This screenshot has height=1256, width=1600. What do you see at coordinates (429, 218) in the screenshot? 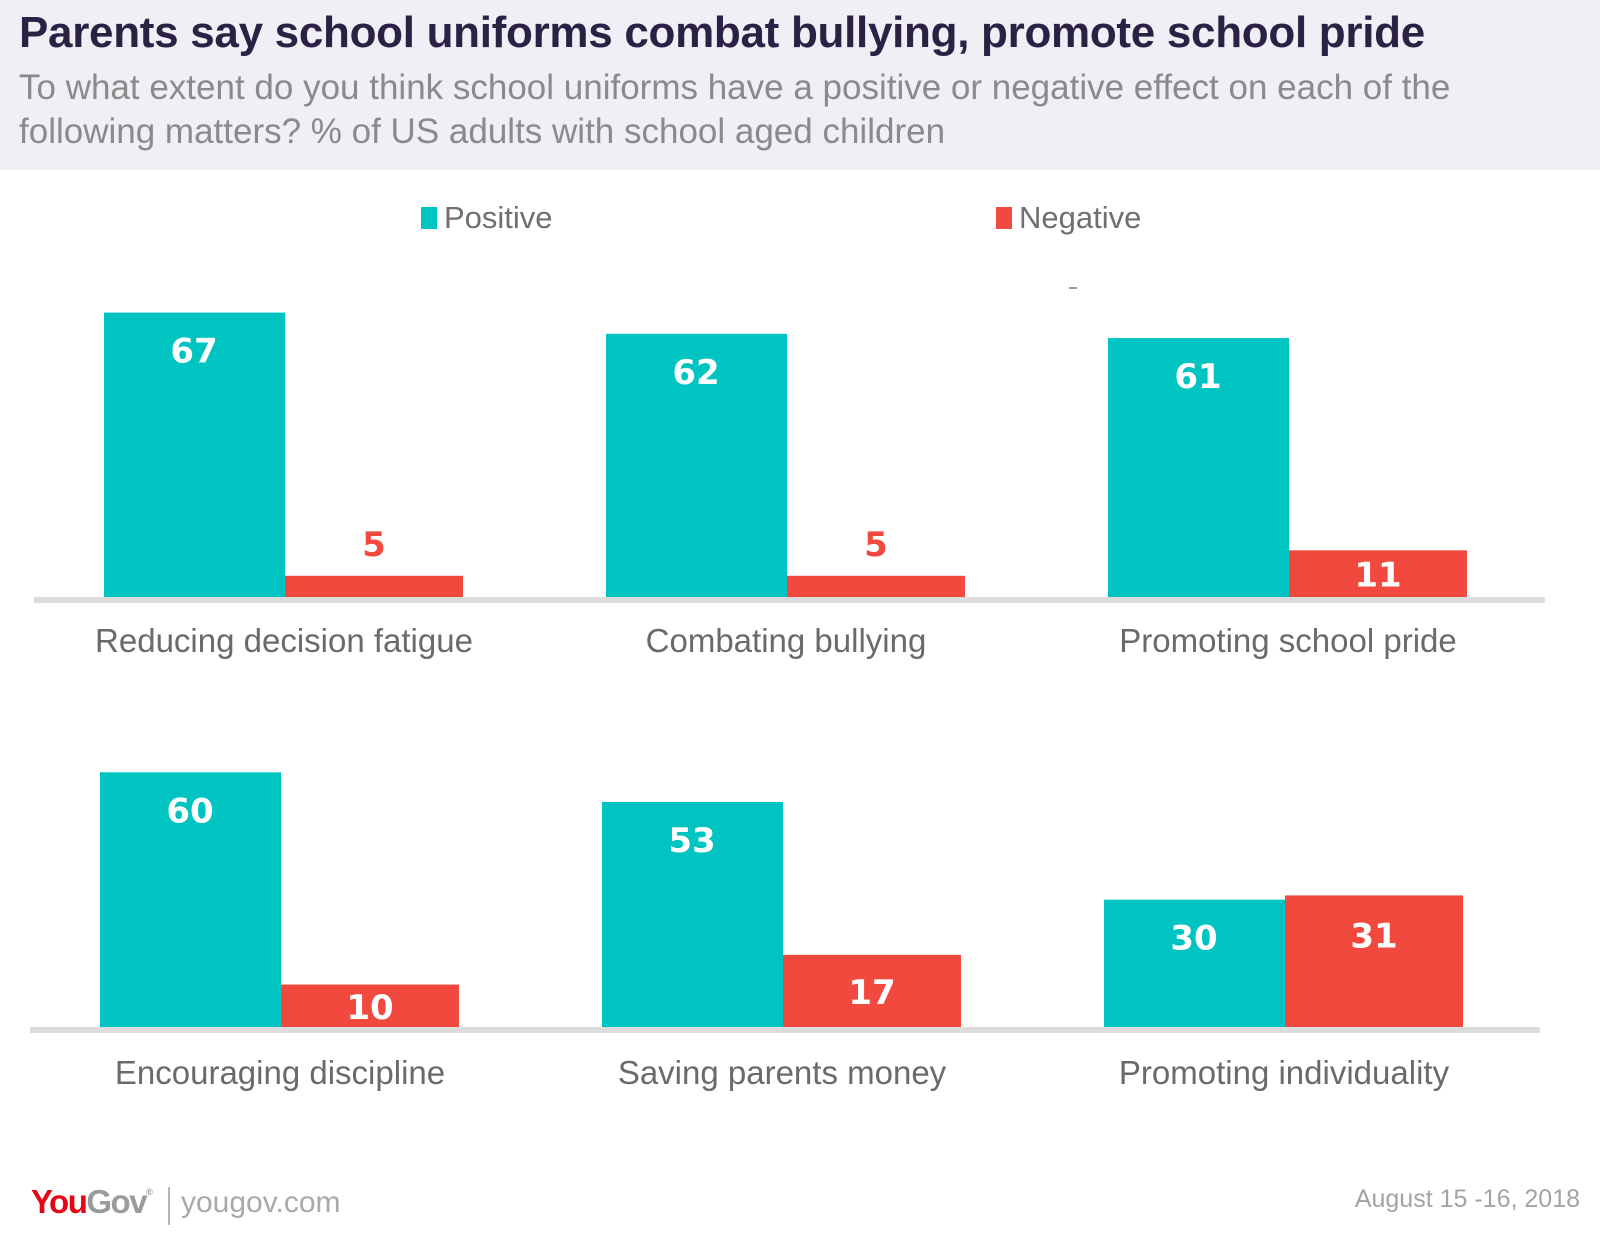
I see `legend-swatch-positive` at bounding box center [429, 218].